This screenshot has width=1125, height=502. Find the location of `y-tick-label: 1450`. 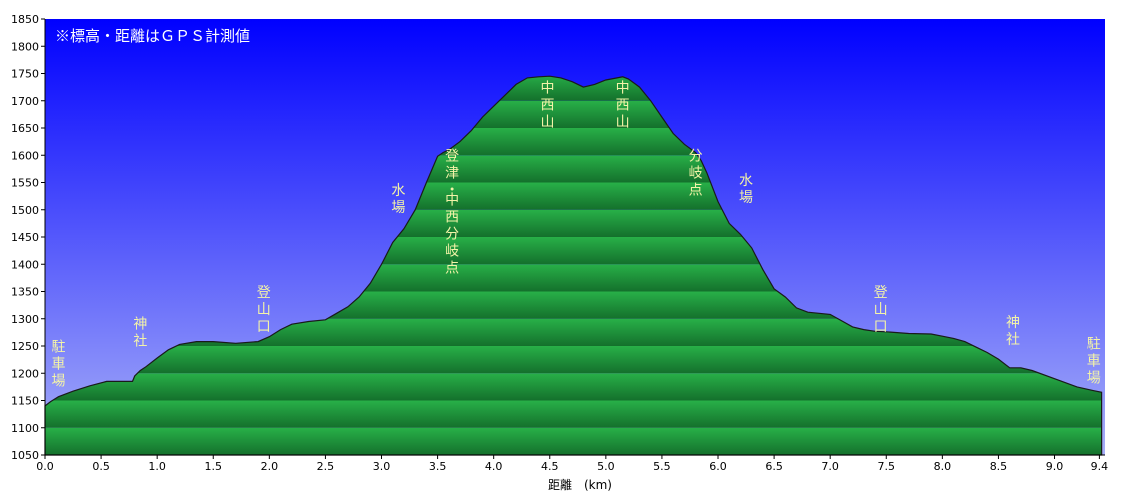

y-tick-label: 1450 is located at coordinates (25, 237).